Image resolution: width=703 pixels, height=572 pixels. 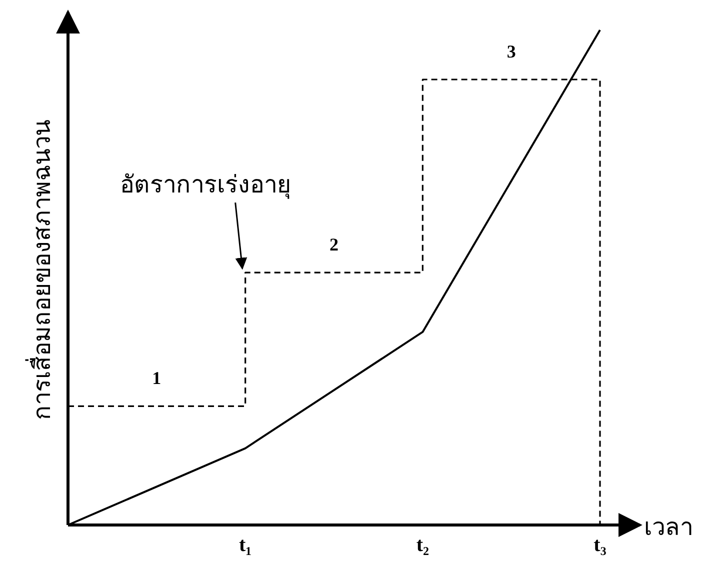 I want to click on x-axis-title: เวลา, so click(x=668, y=528).